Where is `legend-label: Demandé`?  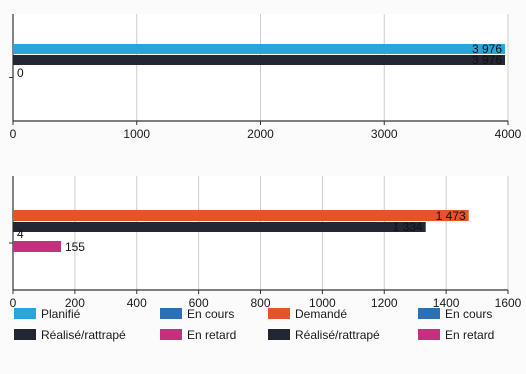
legend-label: Demandé is located at coordinates (321, 314).